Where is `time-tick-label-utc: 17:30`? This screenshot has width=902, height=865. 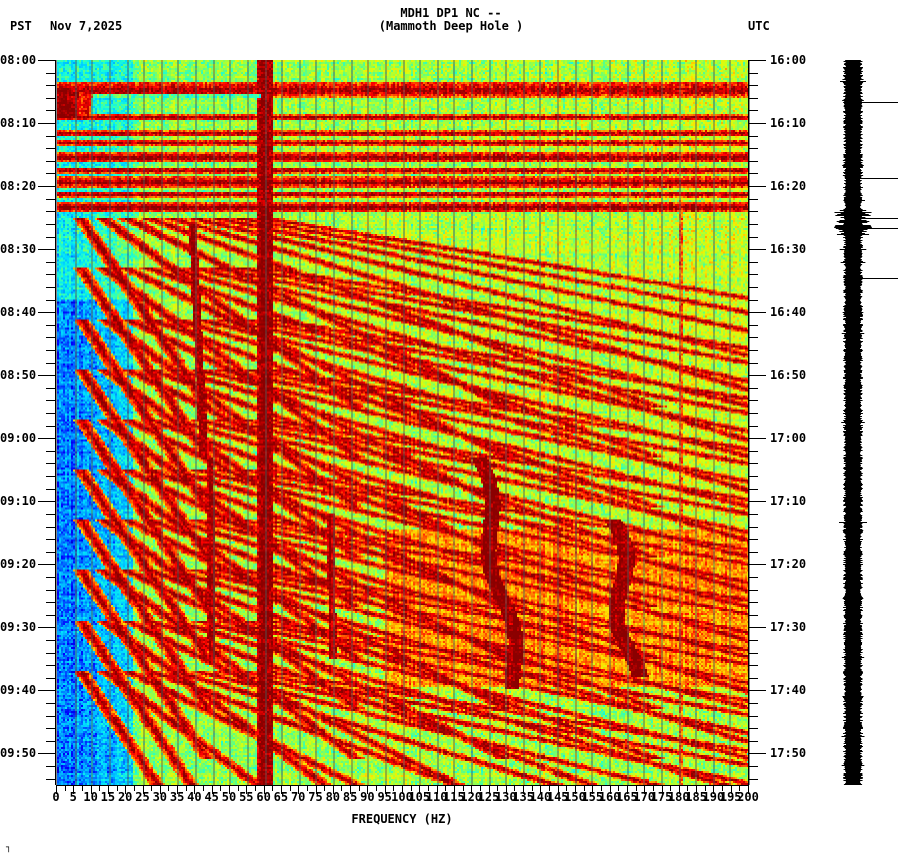 time-tick-label-utc: 17:30 is located at coordinates (788, 627).